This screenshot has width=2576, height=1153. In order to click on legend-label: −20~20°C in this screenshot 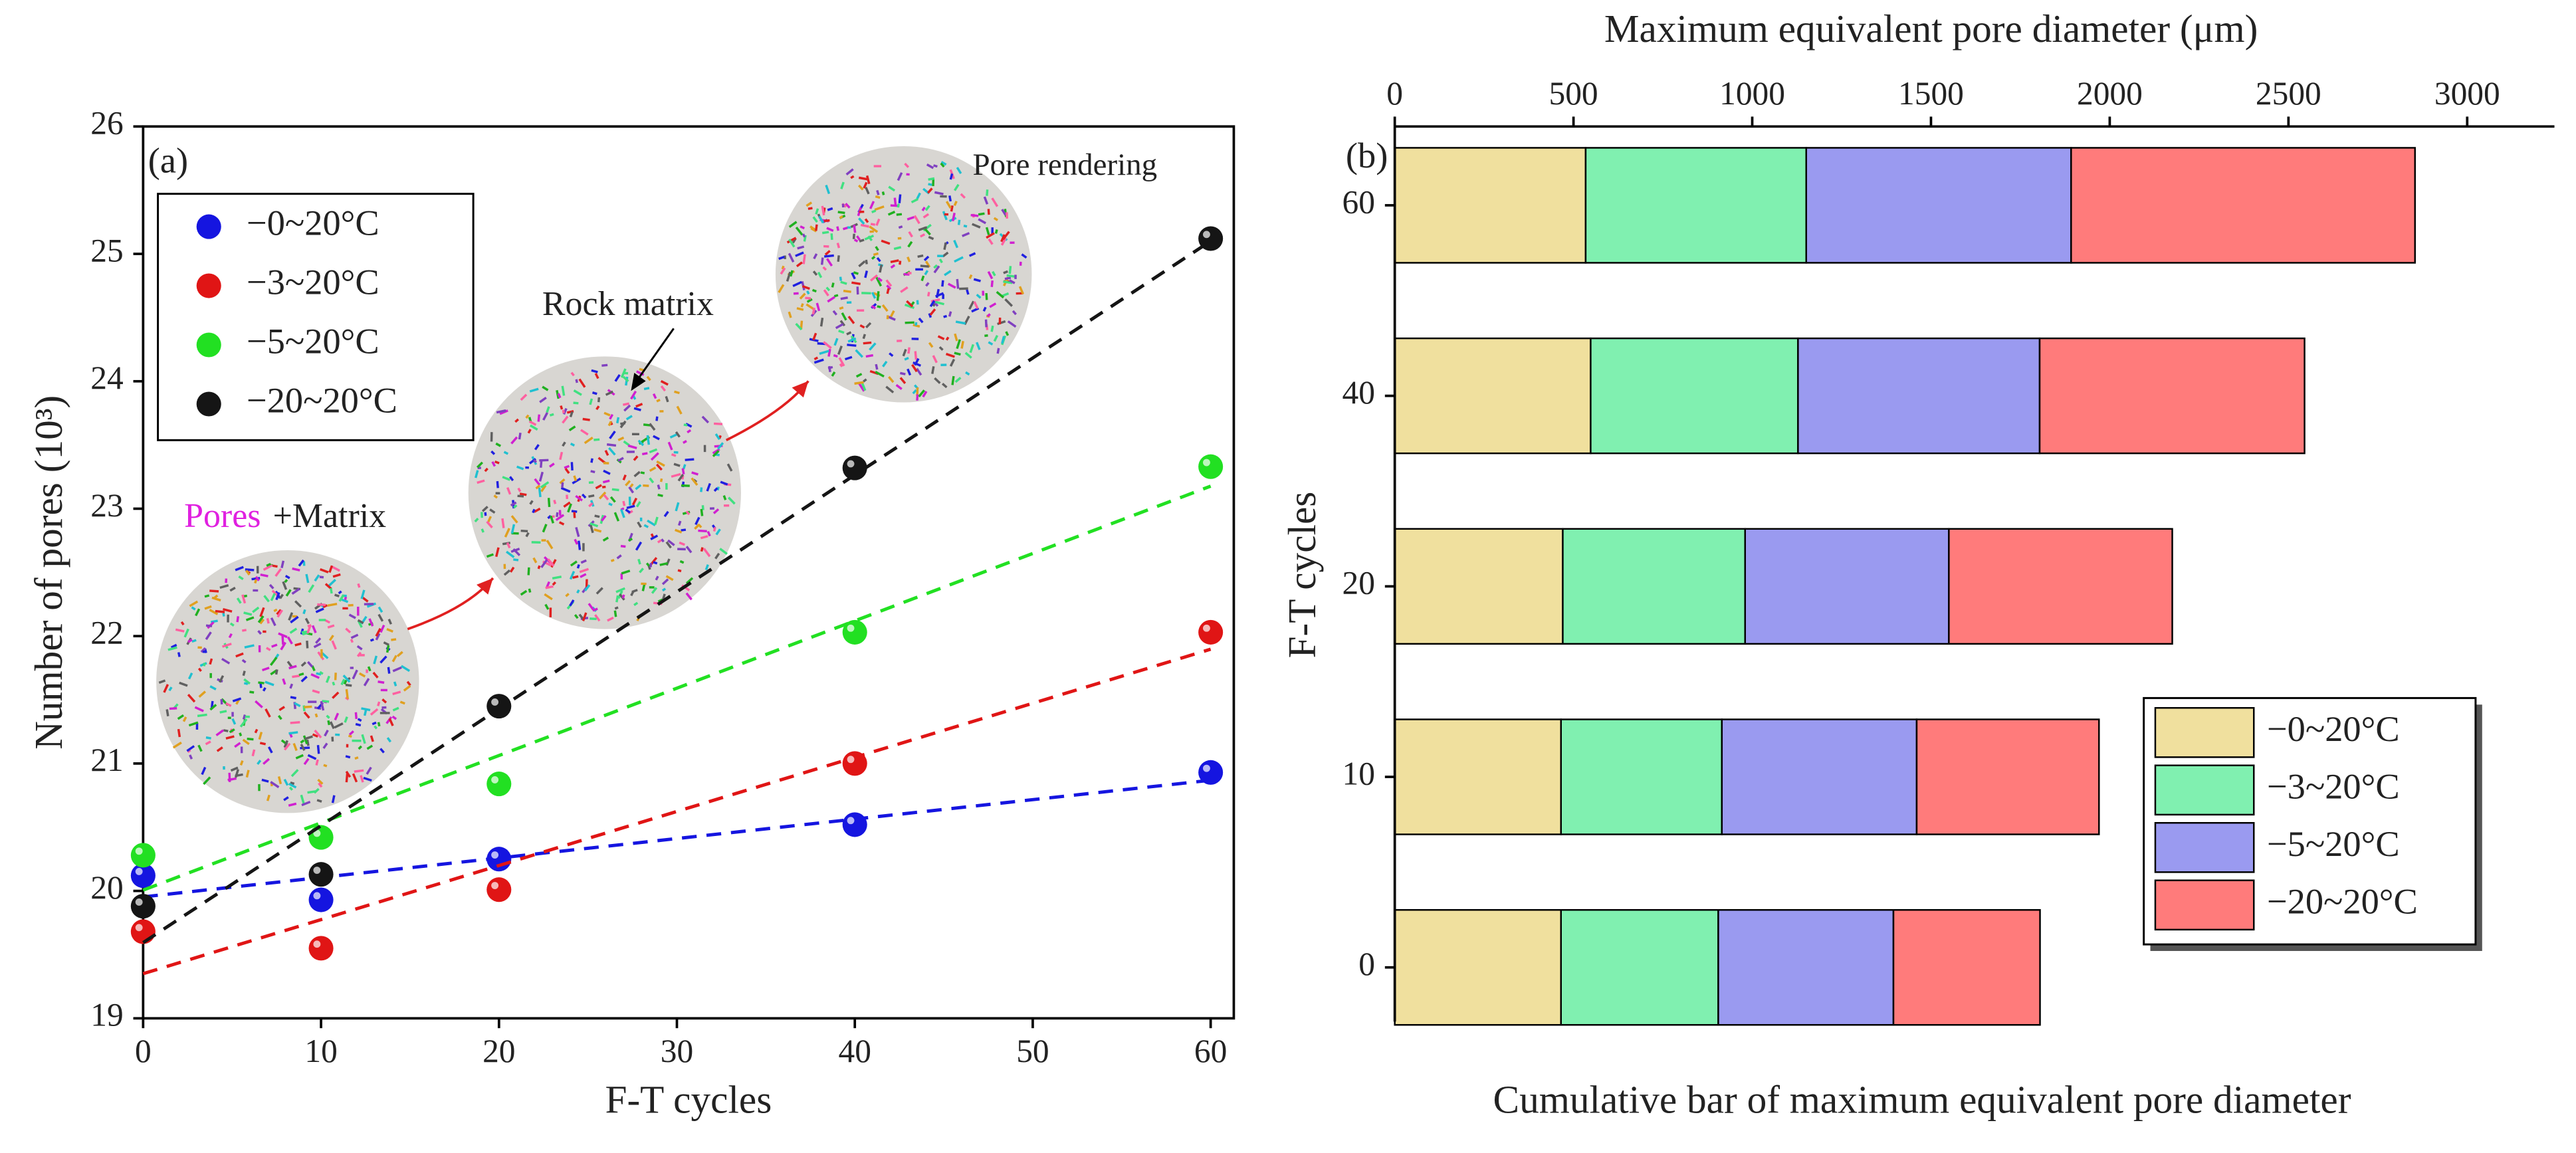, I will do `click(322, 400)`.